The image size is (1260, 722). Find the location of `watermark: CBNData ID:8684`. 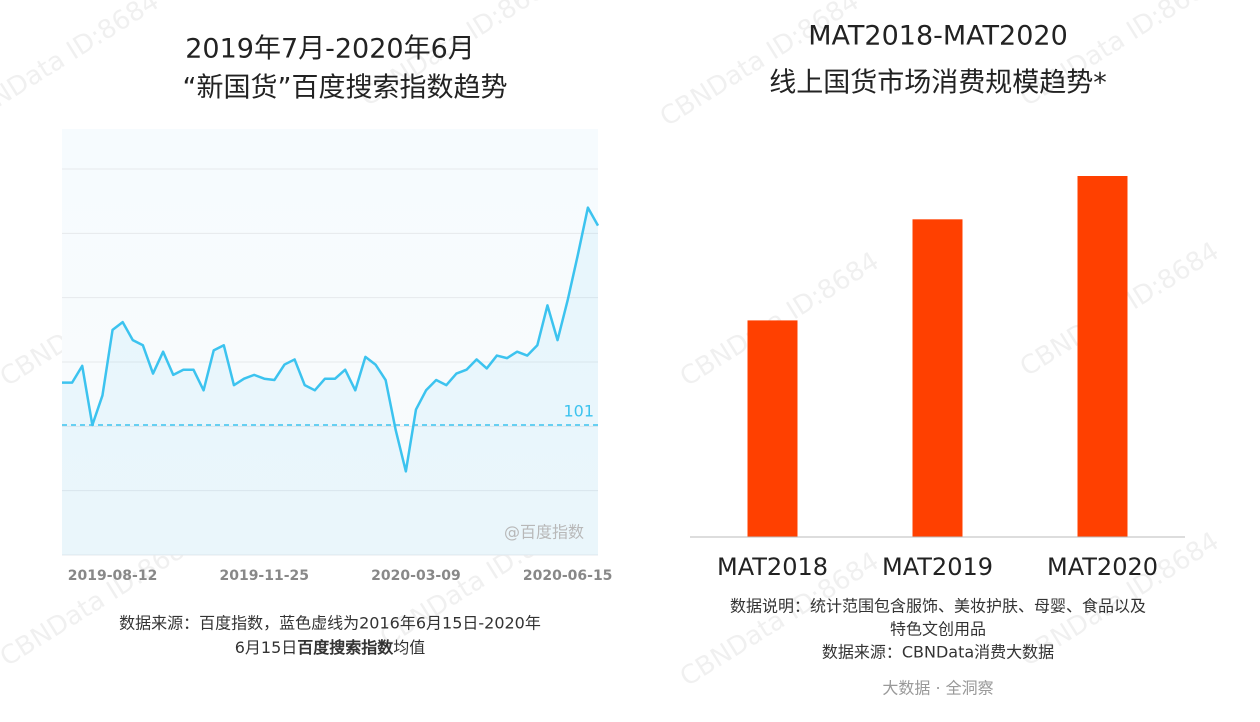

watermark: CBNData ID:8684 is located at coordinates (82, 66).